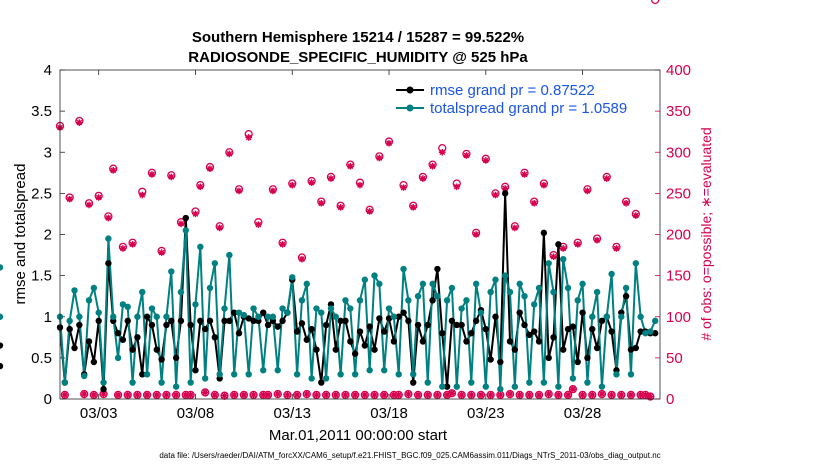  What do you see at coordinates (706, 233) in the screenshot?
I see `y-axis-label-right: # of obs: o=possible; ∗=evaluated` at bounding box center [706, 233].